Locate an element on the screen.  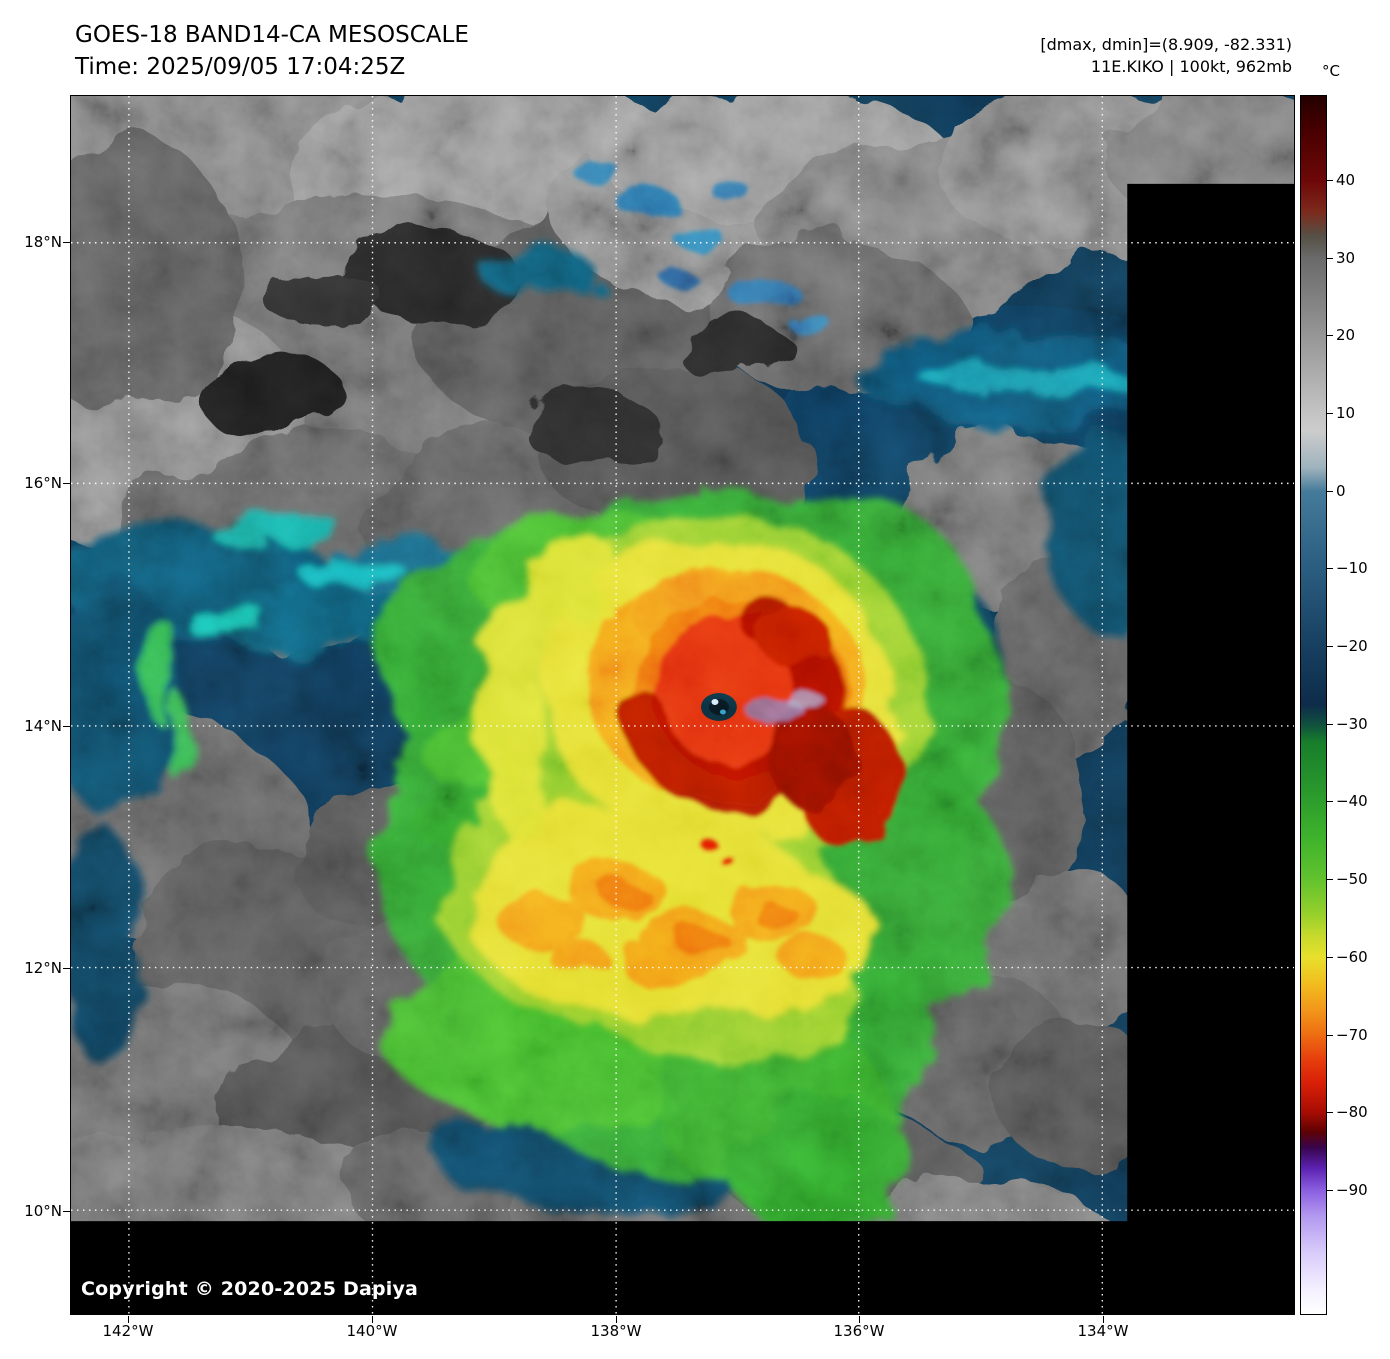
storm-info-label: 11E.KIKO | 100kt, 962mb is located at coordinates (1191, 66).